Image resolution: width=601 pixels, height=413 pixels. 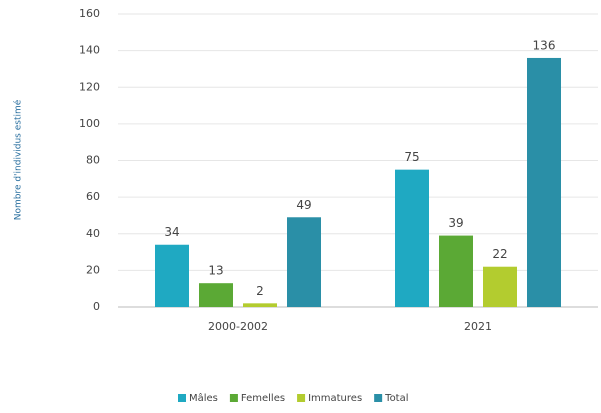 What do you see at coordinates (411, 157) in the screenshot?
I see `data-label: 75` at bounding box center [411, 157].